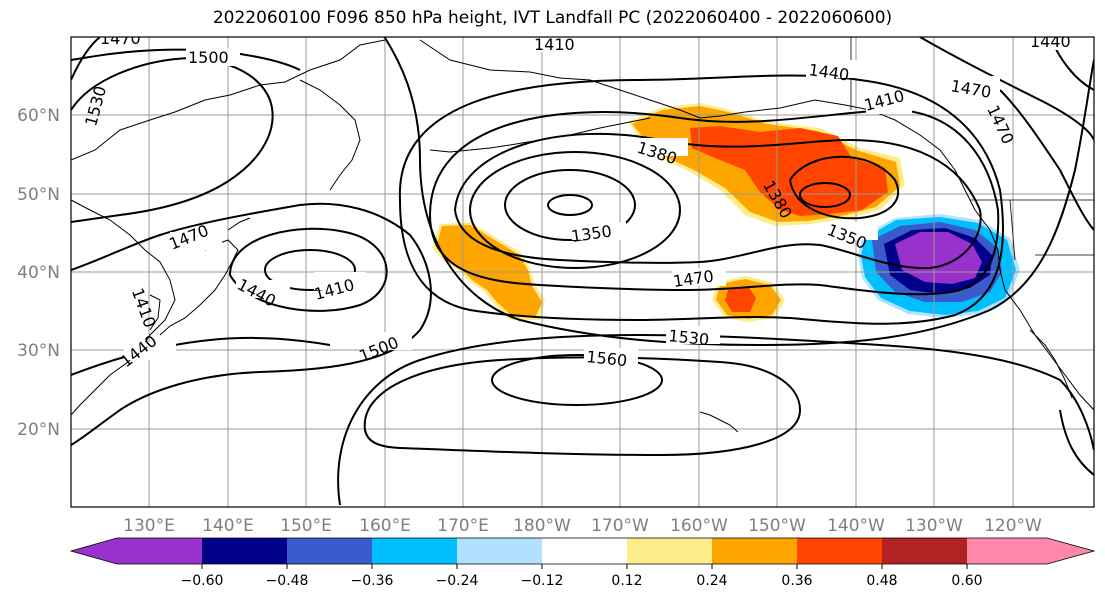 Image resolution: width=1105 pixels, height=601 pixels. I want to click on positive-region-subtropical-red, so click(740, 299).